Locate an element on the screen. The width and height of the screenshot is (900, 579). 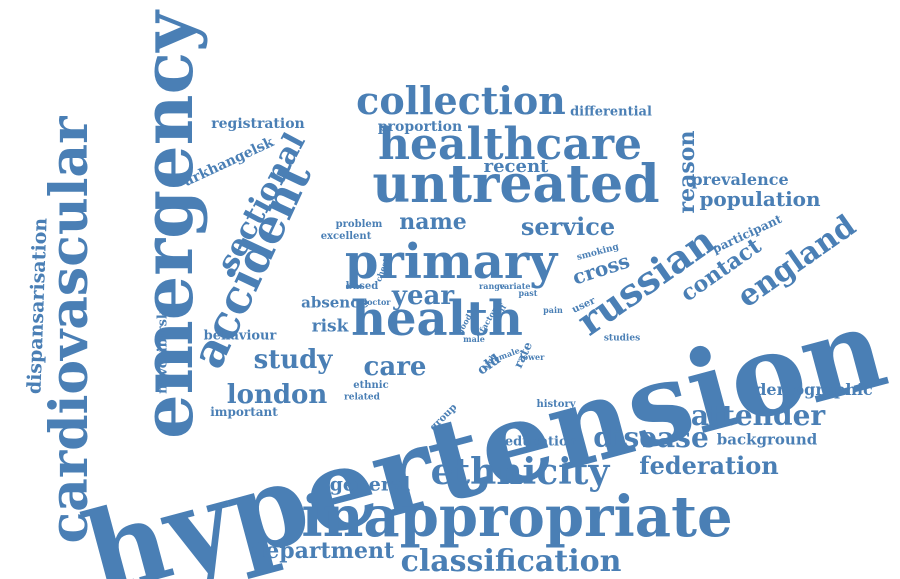
word-untreated: untreated is located at coordinates (516, 184).